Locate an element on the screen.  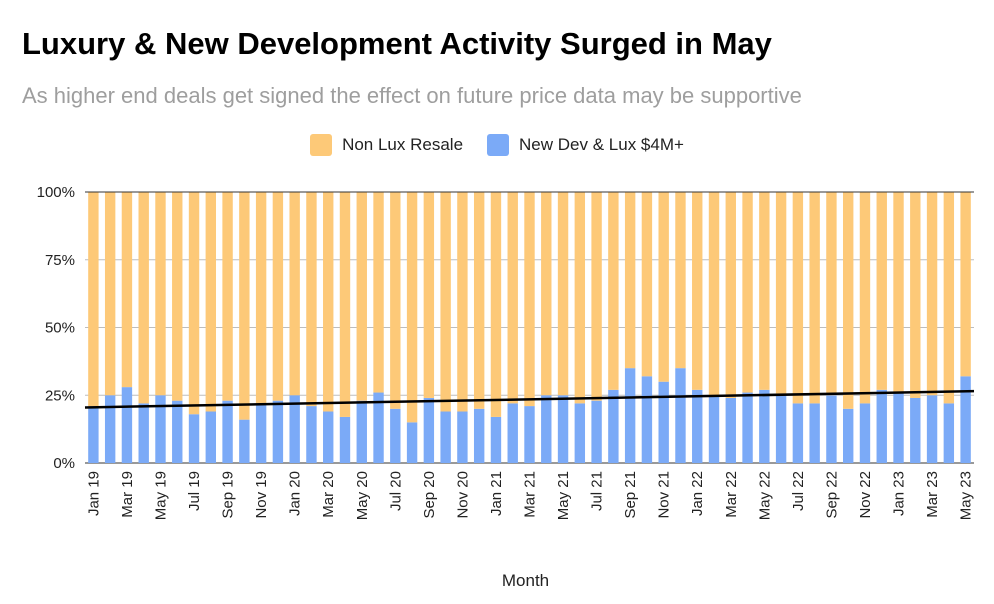
x-tick-label: Nov 22 is located at coordinates (865, 495).